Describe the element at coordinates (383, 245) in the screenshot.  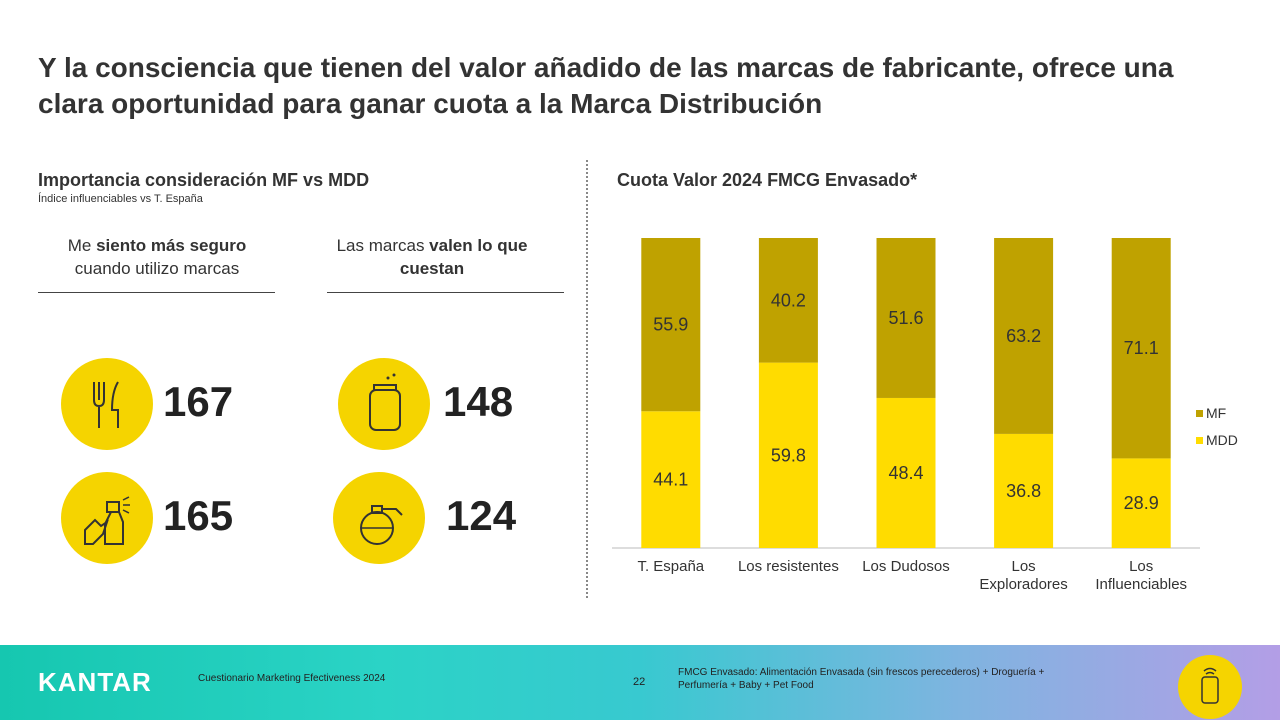
I see `heading-text: Las marcas` at that location.